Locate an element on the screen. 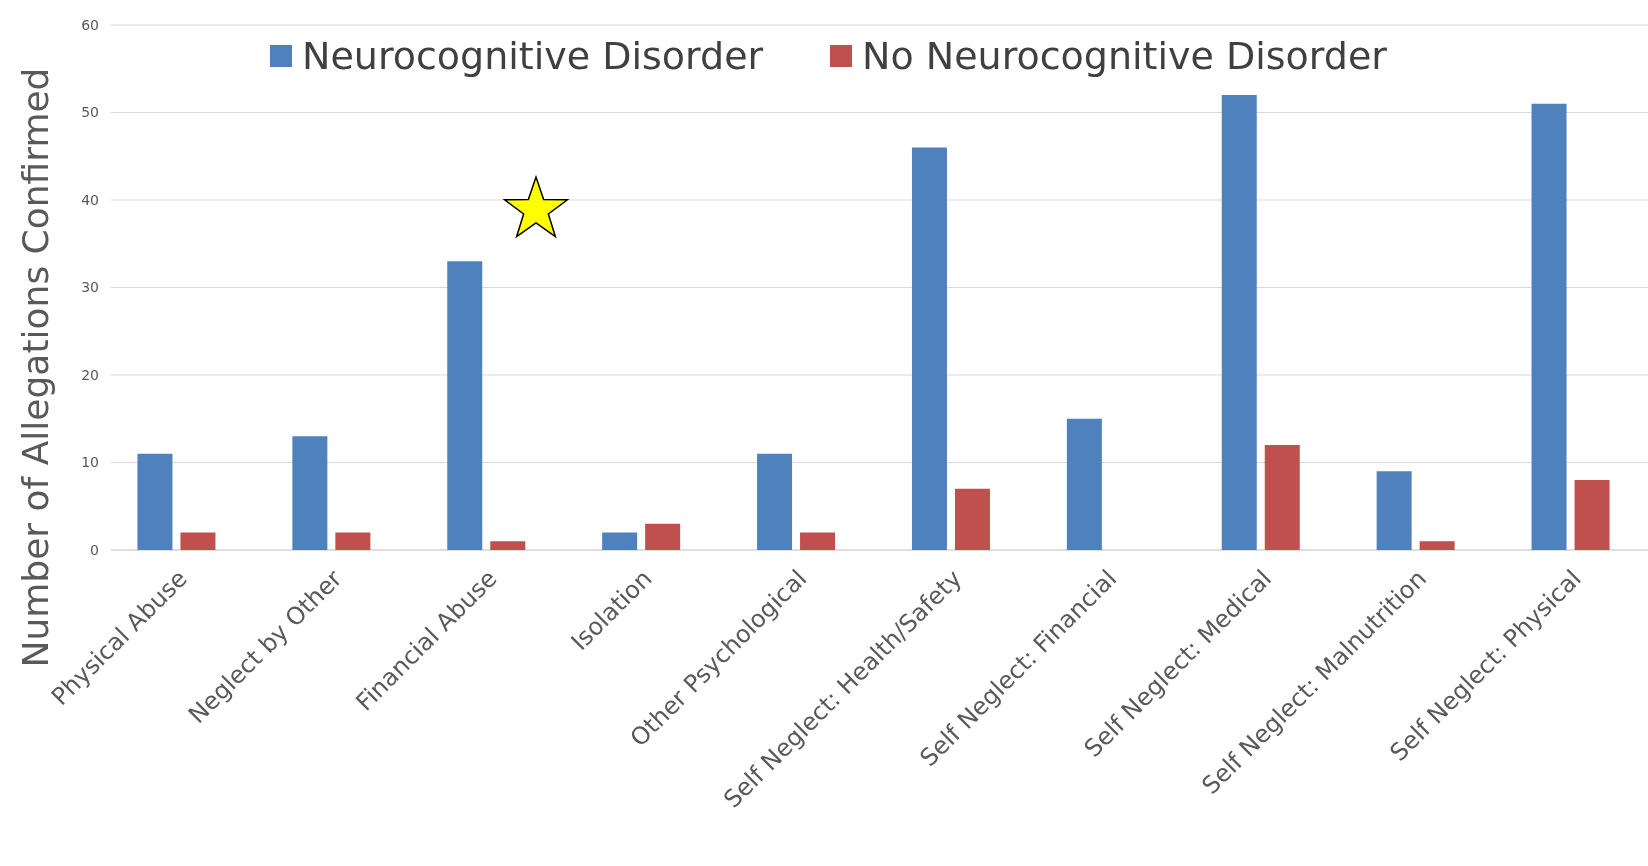  y-tick-label: 40 is located at coordinates (90, 199).